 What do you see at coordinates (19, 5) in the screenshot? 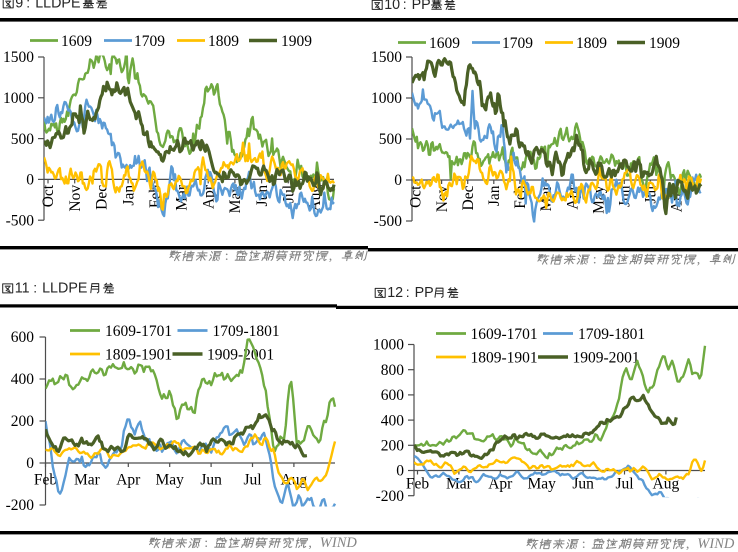
I see `svg-text: 9` at bounding box center [19, 5].